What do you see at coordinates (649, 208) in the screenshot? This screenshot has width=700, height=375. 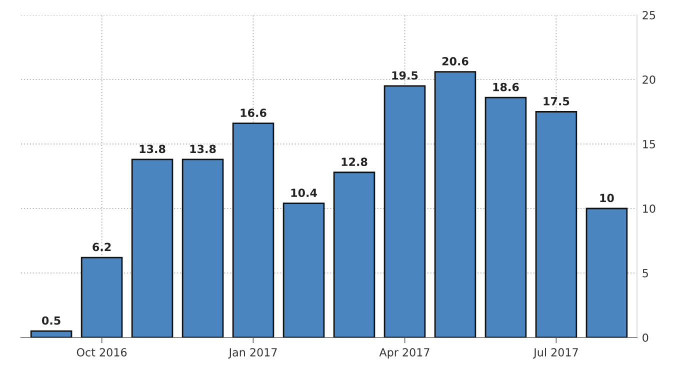 I see `y-tick-label: 10` at bounding box center [649, 208].